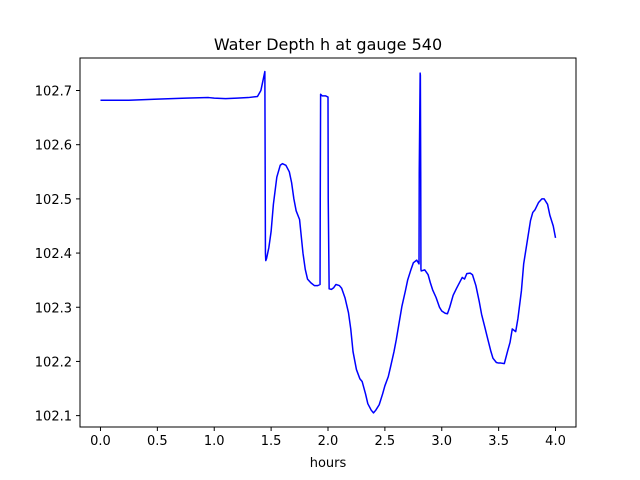  What do you see at coordinates (214, 441) in the screenshot?
I see `x-tick-label: 1.0` at bounding box center [214, 441].